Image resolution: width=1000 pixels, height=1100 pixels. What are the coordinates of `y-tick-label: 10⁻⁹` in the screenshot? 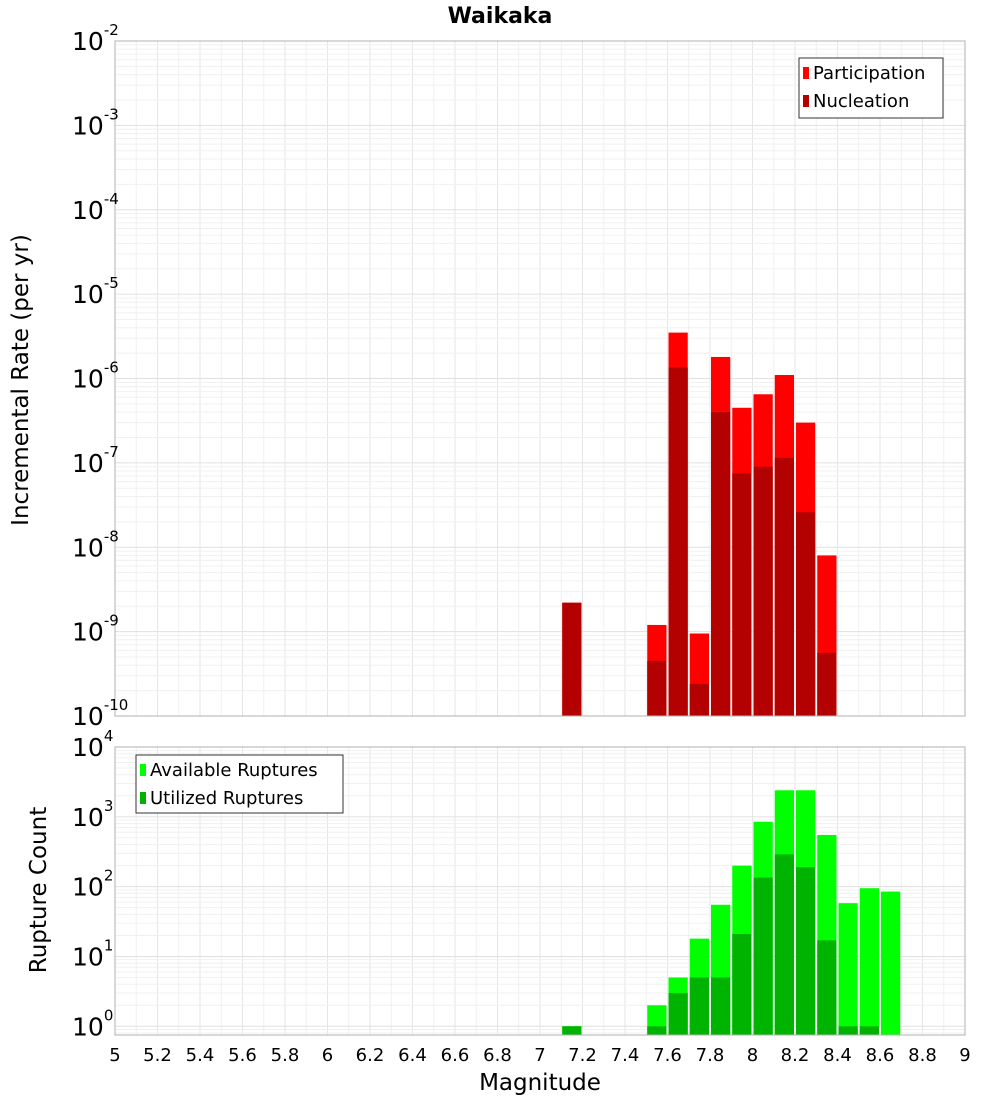 It's located at (95, 629).